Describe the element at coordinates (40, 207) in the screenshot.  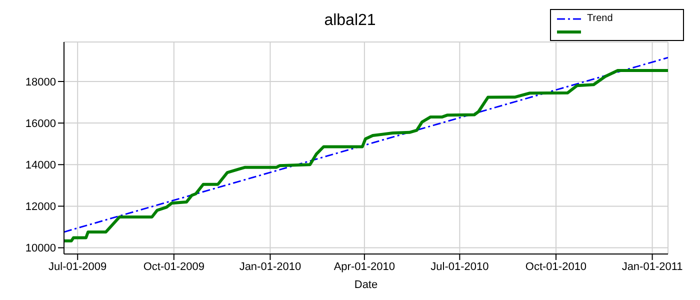
I see `y-tick-label: 12000` at that location.